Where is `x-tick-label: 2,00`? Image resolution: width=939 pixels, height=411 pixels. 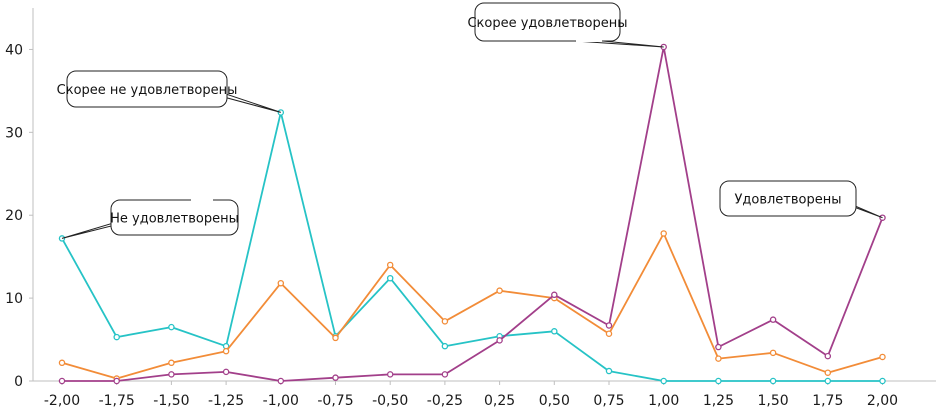
x-tick-label: 2,00 is located at coordinates (882, 401).